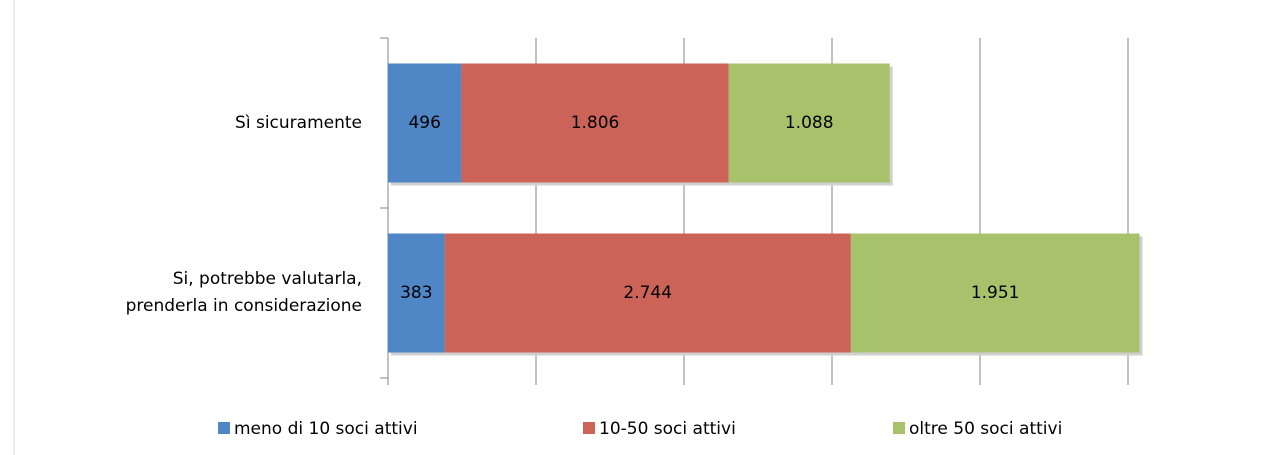 Image resolution: width=1266 pixels, height=455 pixels. I want to click on legend-label: 10-50 soci attivi, so click(667, 429).